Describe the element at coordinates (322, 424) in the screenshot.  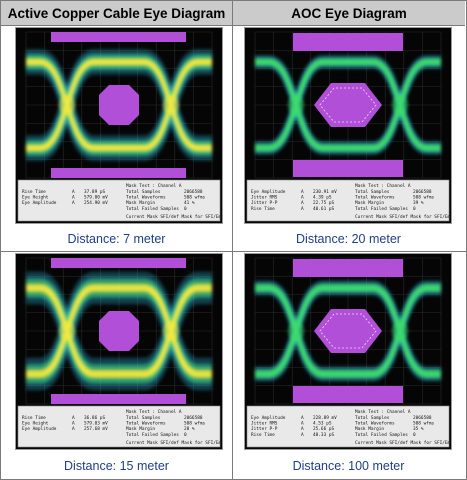
I see `readout-value: 4.53 pS` at that location.